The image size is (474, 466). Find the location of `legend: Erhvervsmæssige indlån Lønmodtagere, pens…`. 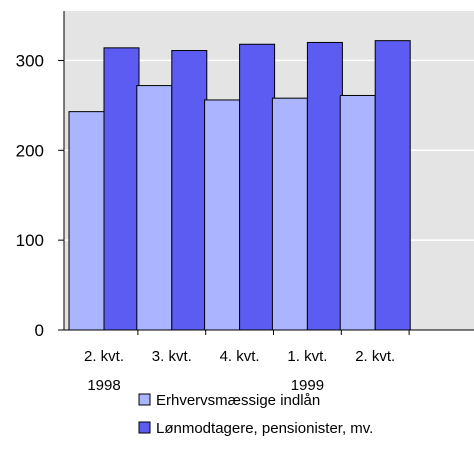

legend: Erhvervsmæssige indlån Lønmodtagere, pens… is located at coordinates (255, 414).